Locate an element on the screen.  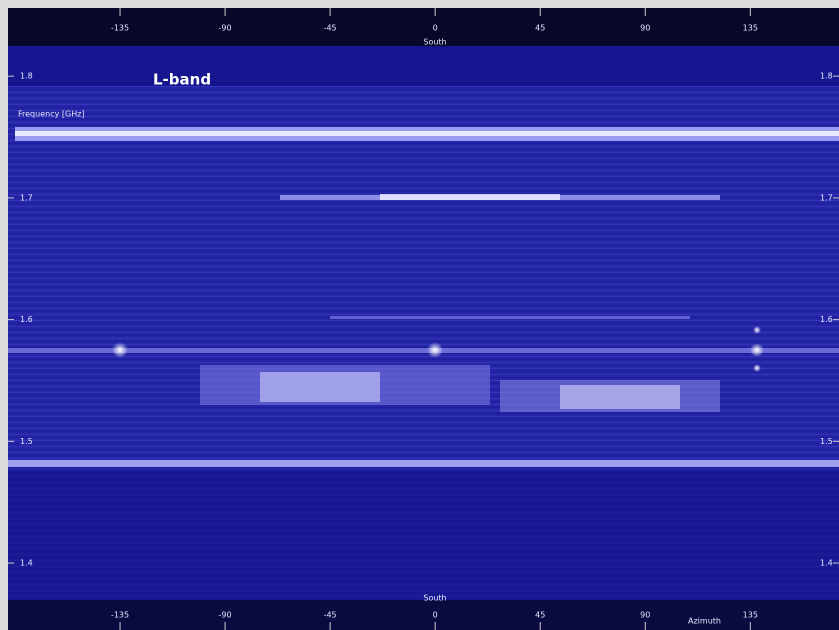
x-axis-label: Azimuth is located at coordinates (704, 621).